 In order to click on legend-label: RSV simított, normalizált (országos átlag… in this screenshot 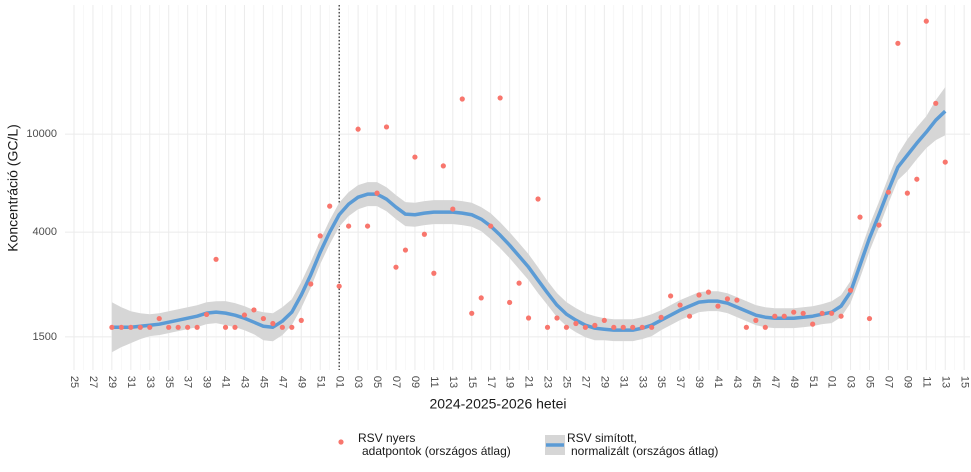, I will do `click(642, 444)`.